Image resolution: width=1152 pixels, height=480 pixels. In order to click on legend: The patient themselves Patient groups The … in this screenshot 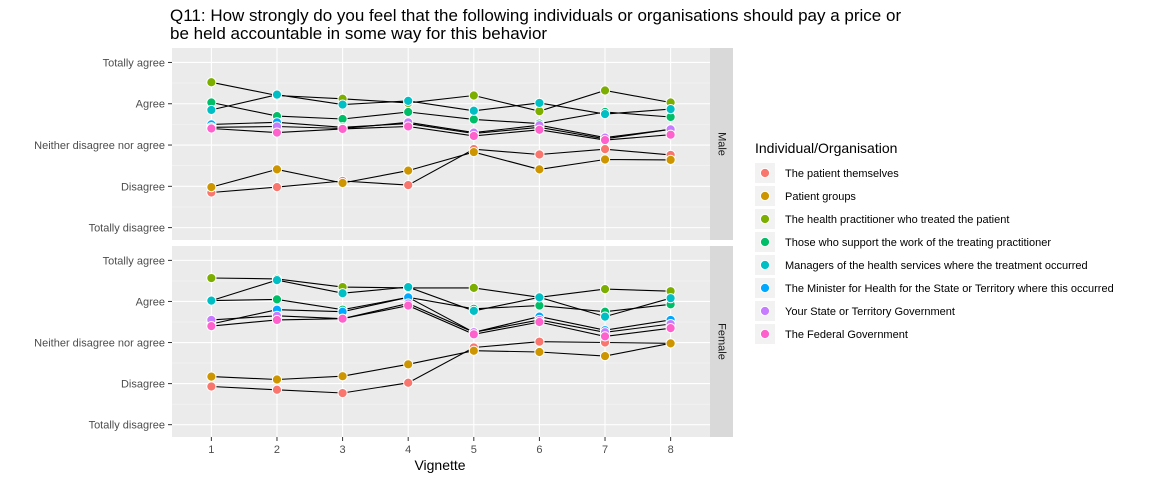, I will do `click(934, 253)`.